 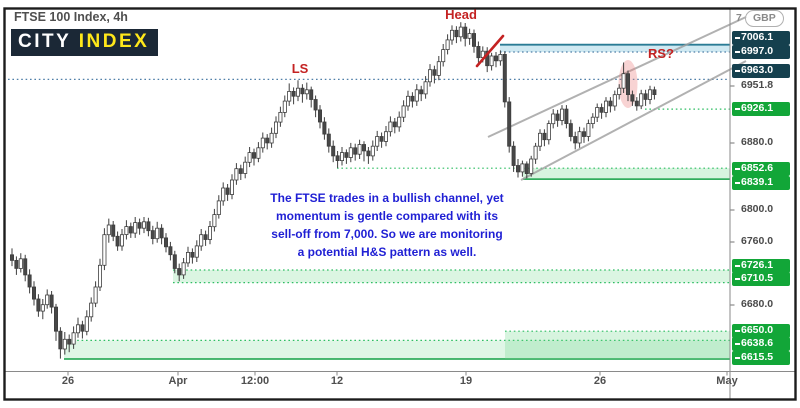 What do you see at coordinates (761, 52) in the screenshot?
I see `price-label: 6997.0` at bounding box center [761, 52].